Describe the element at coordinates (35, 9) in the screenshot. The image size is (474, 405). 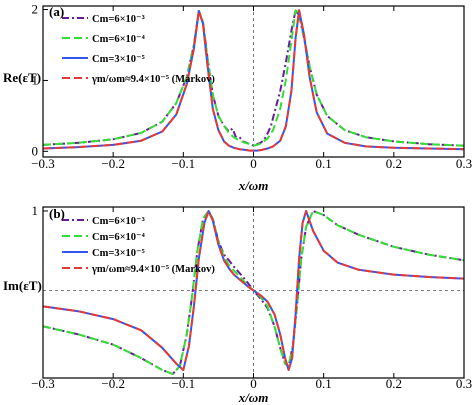
I see `y-tick-label: 2` at that location.